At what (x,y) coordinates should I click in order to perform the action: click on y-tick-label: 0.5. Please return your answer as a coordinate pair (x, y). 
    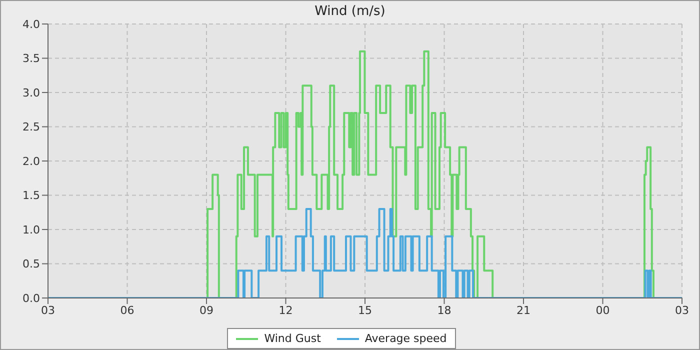
    Looking at the image, I should click on (31, 264).